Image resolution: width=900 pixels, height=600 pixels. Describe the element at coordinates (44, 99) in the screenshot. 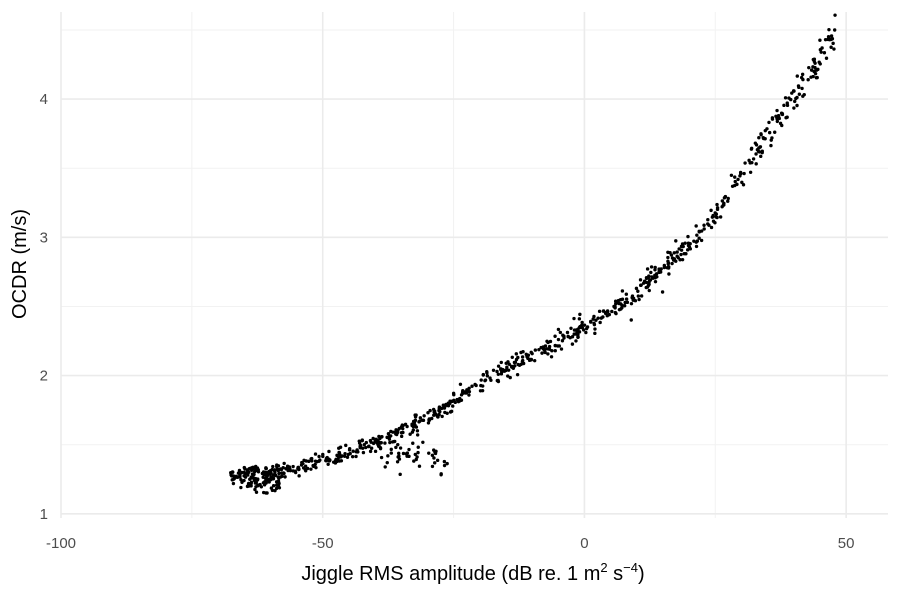

I see `y-tick-label: 4` at that location.